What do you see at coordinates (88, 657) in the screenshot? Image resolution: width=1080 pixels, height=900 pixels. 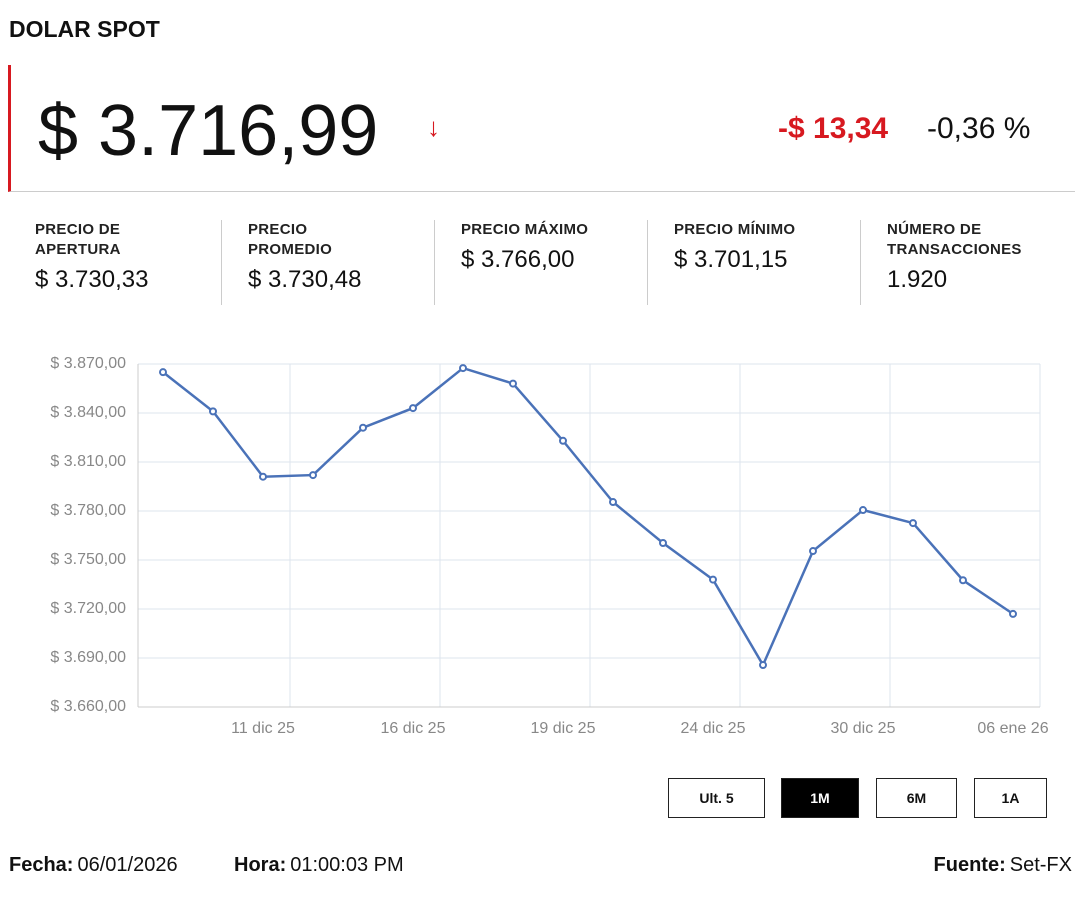 I see `y-tick-label: $ 3.690,00` at bounding box center [88, 657].